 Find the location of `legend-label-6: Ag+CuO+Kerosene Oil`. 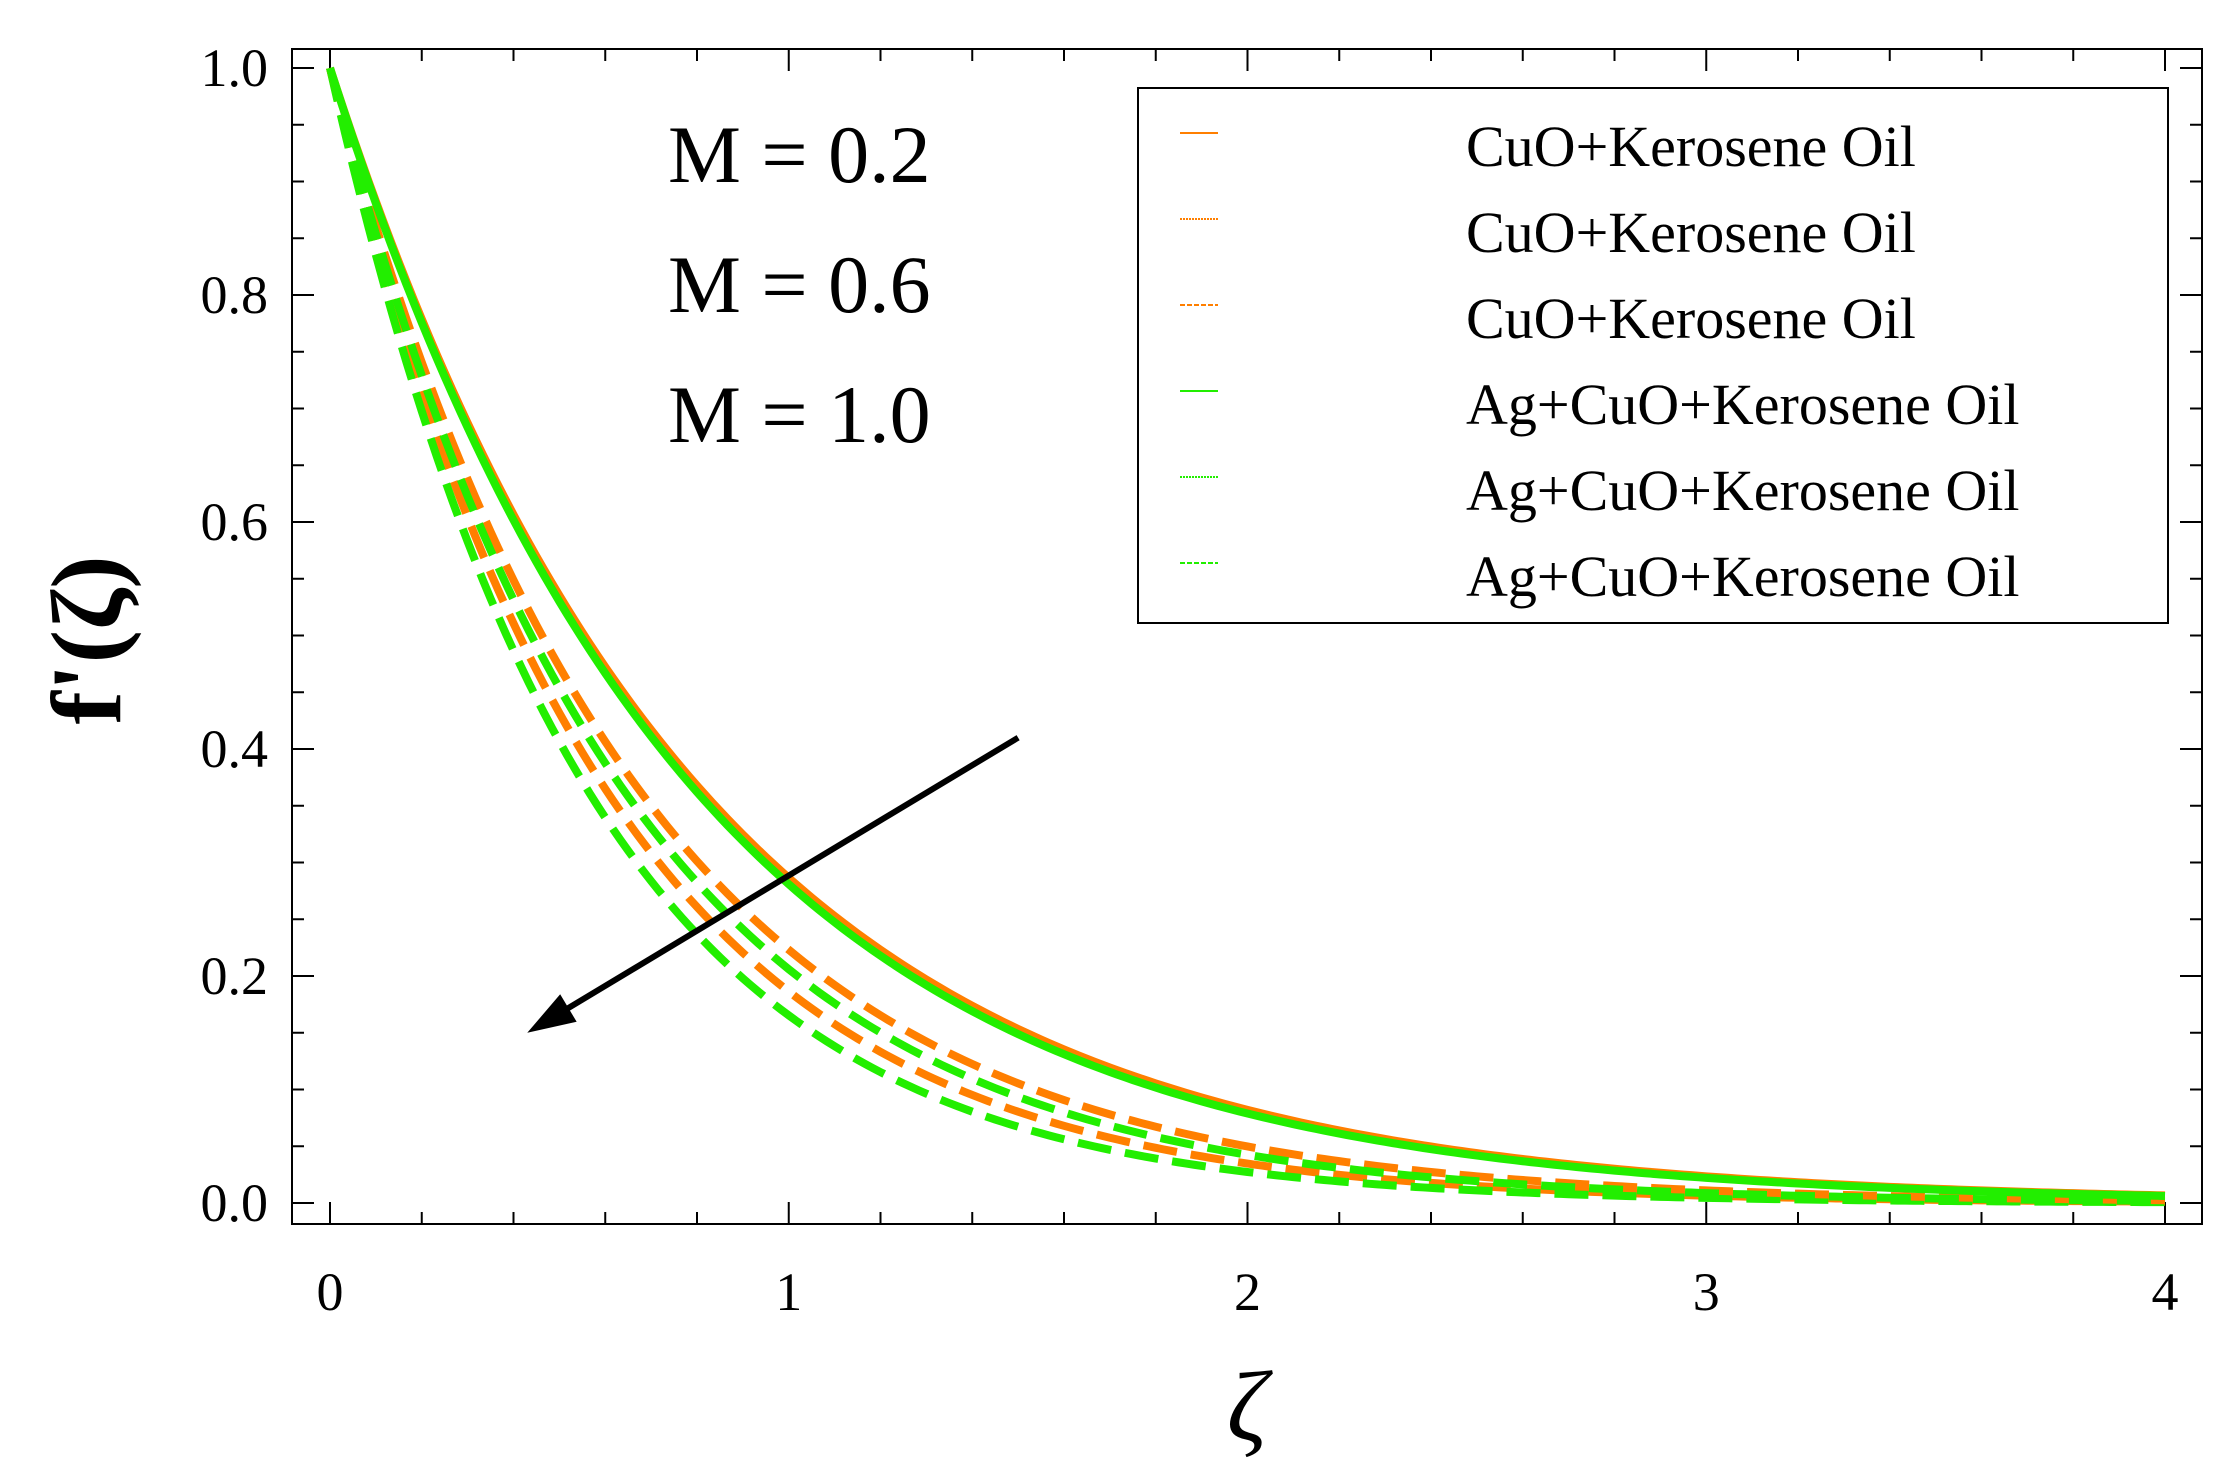

legend-label-6: Ag+CuO+Kerosene Oil is located at coordinates (1743, 576).